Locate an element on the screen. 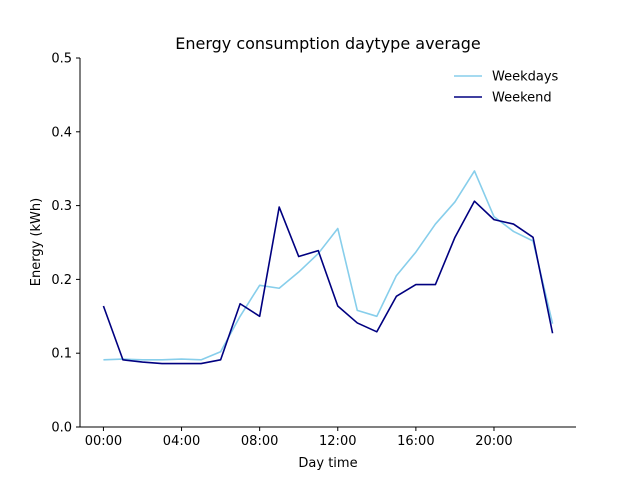 The width and height of the screenshot is (640, 480). legend: Weekdays Weekend is located at coordinates (506, 88).